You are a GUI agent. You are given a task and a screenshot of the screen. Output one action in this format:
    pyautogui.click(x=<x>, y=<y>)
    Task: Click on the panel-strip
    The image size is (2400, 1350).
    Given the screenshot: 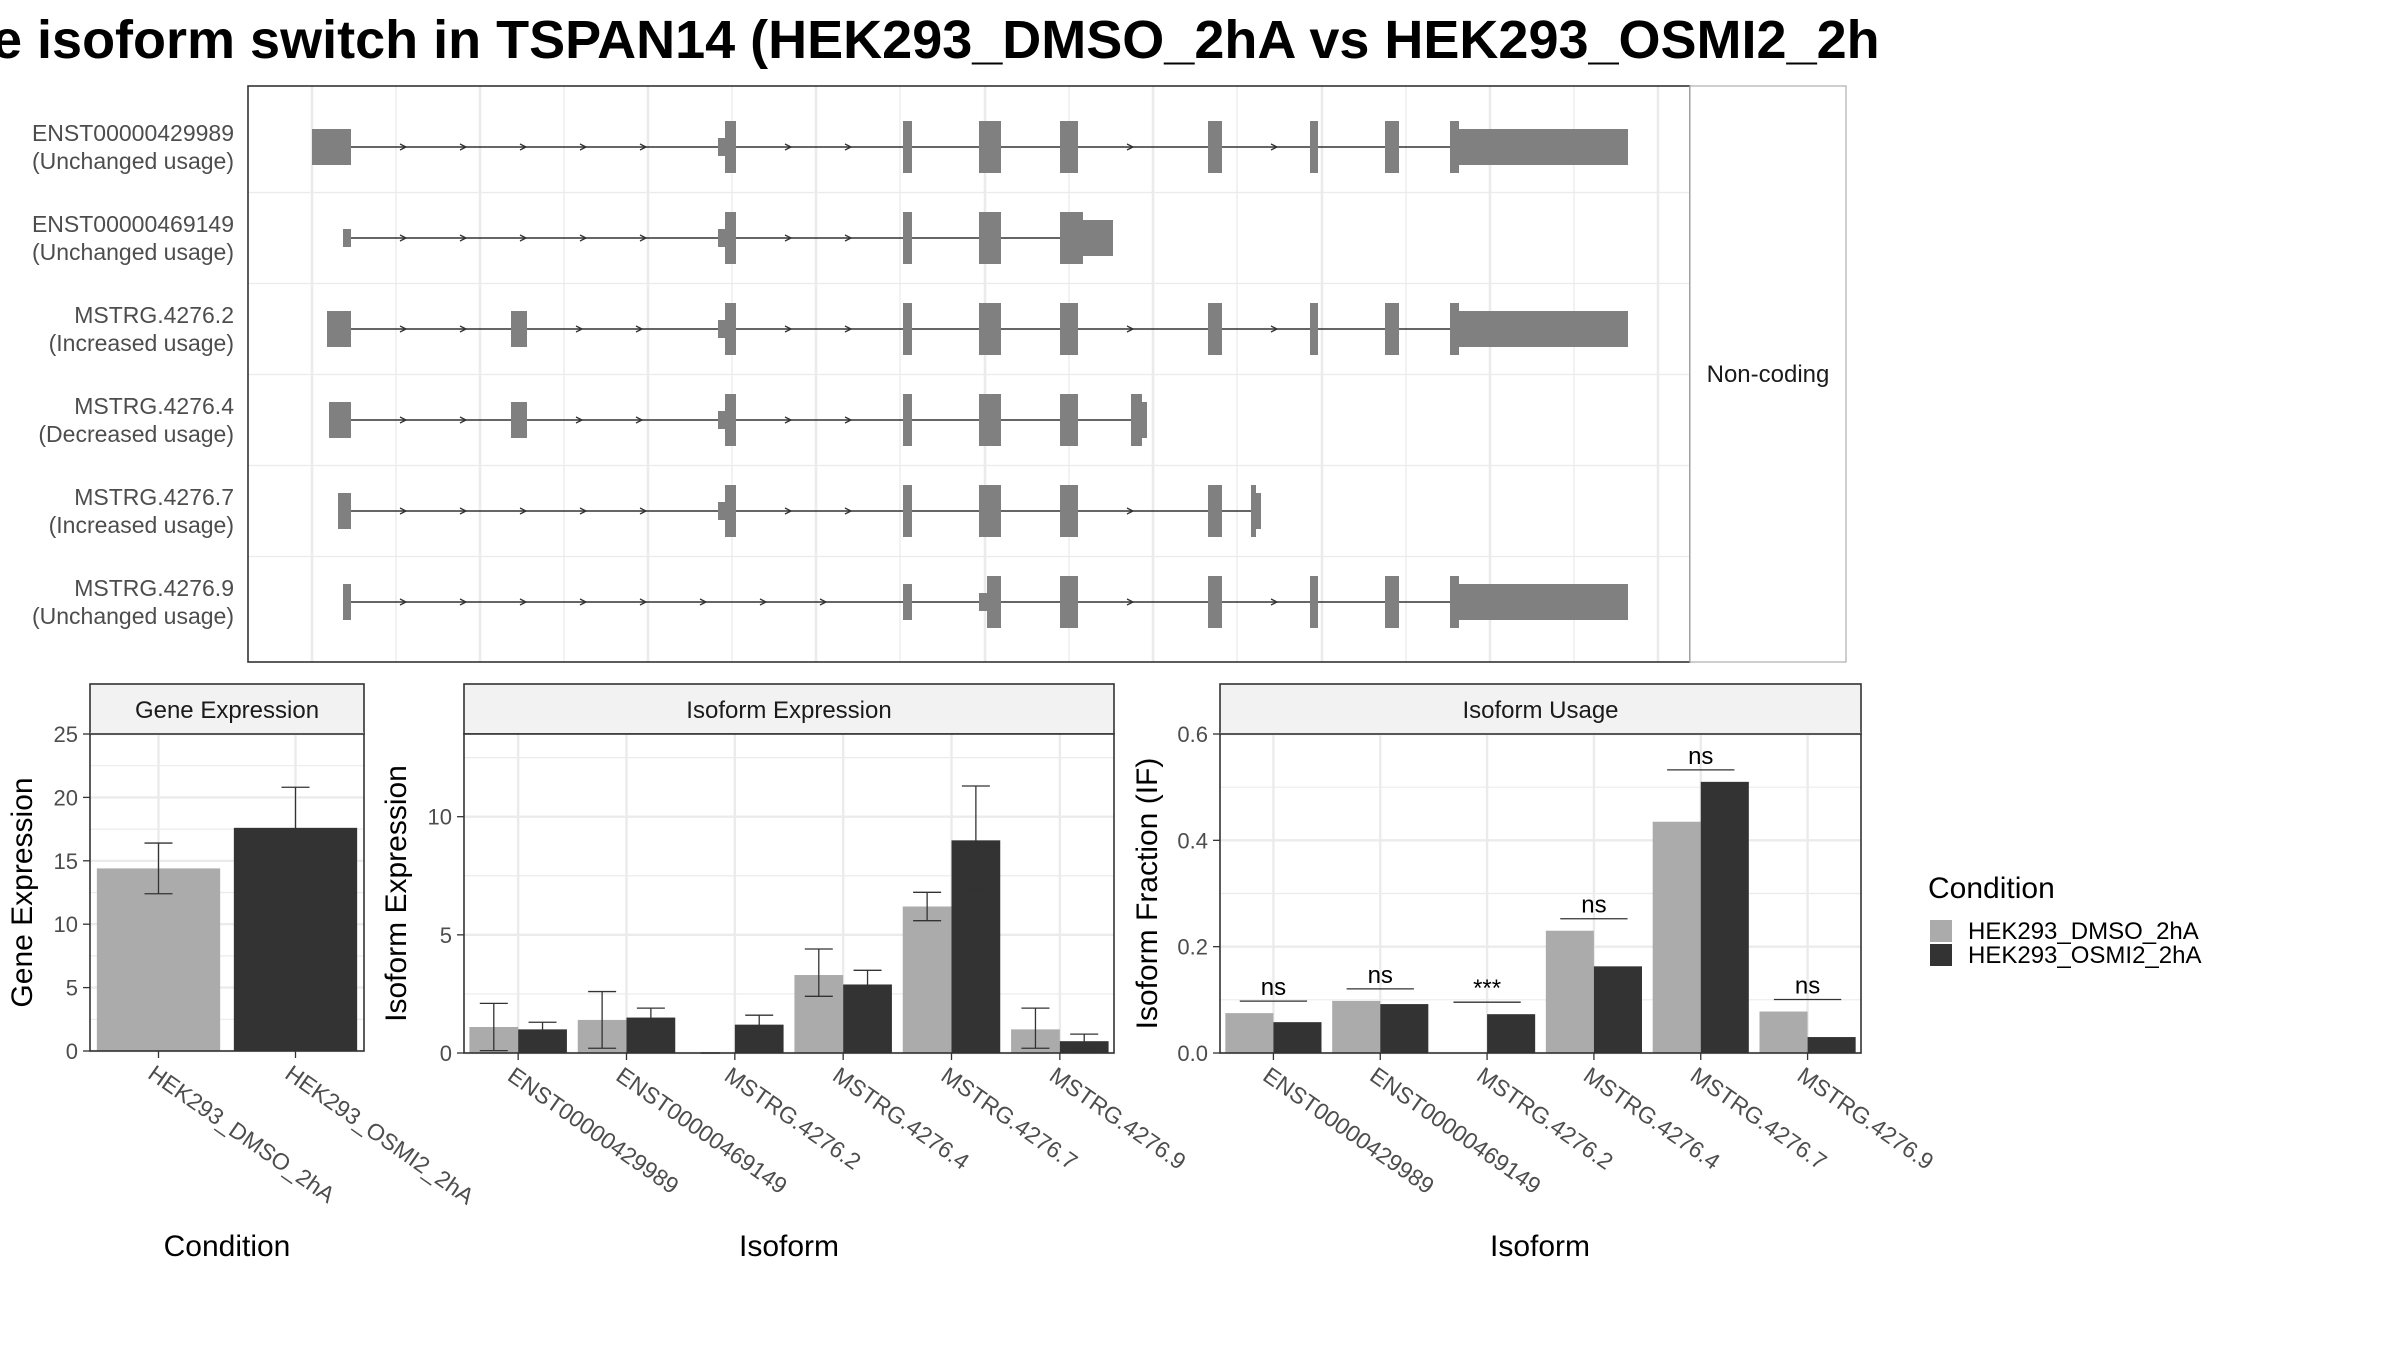 What is the action you would take?
    pyautogui.click(x=227, y=709)
    